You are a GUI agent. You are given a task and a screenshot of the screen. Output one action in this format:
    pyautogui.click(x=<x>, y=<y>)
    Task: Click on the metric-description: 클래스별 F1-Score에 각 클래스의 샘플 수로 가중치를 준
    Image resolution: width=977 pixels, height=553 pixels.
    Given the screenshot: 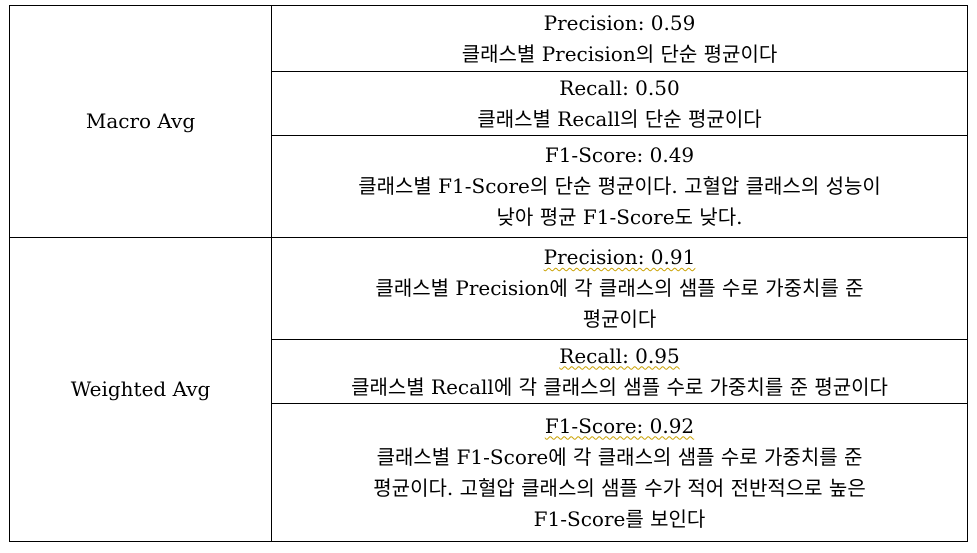 What is the action you would take?
    pyautogui.click(x=619, y=456)
    